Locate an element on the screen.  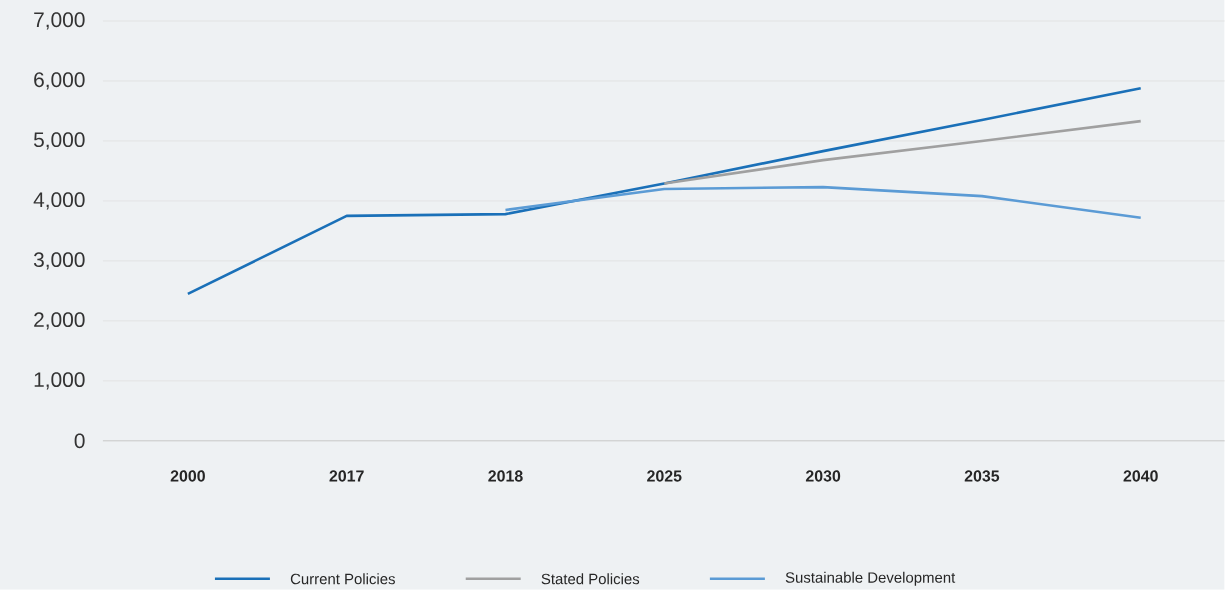
y-tick-label: 6,000 is located at coordinates (59, 81).